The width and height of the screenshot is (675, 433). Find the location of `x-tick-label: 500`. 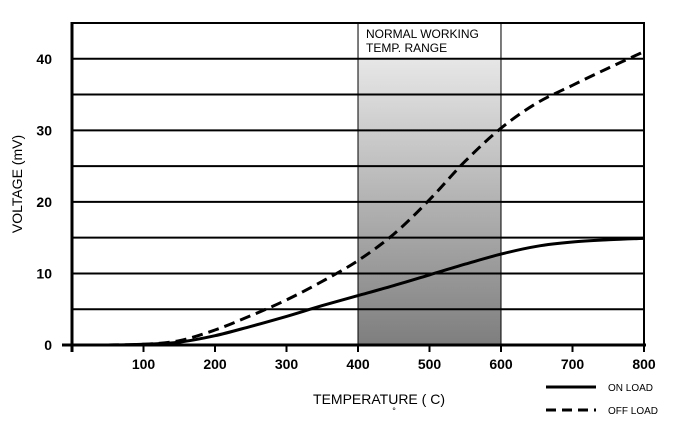

x-tick-label: 500 is located at coordinates (430, 364).